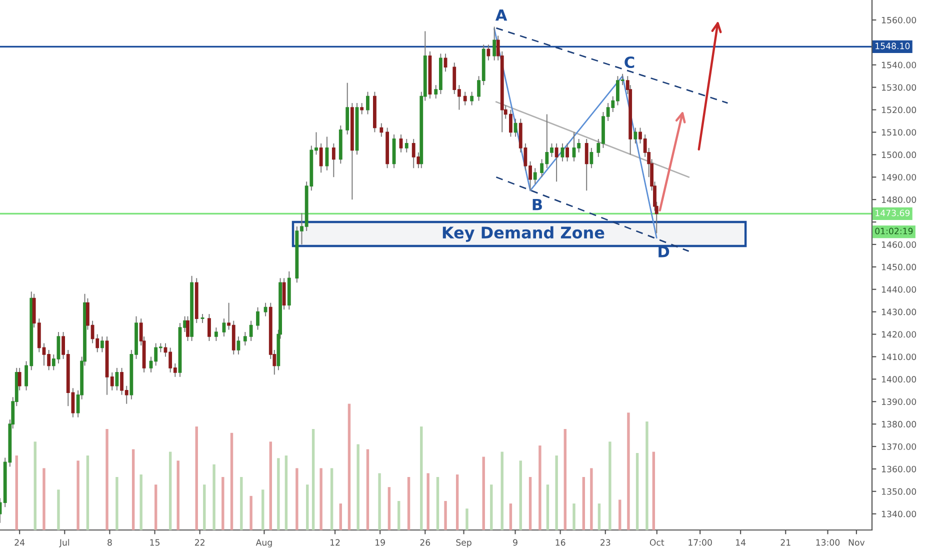 This screenshot has width=932, height=550. Describe the element at coordinates (629, 62) in the screenshot. I see `annotation: C` at that location.